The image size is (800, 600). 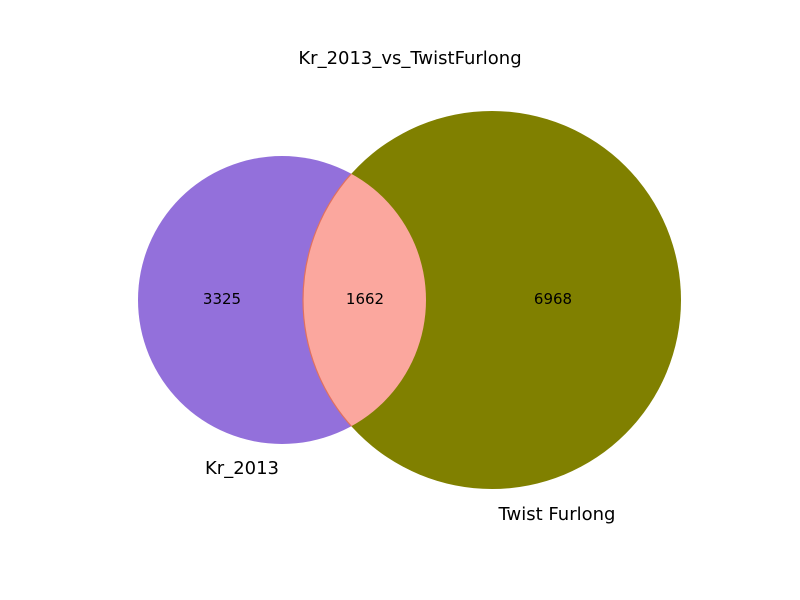 I want to click on count-intersection: 1662, so click(x=365, y=299).